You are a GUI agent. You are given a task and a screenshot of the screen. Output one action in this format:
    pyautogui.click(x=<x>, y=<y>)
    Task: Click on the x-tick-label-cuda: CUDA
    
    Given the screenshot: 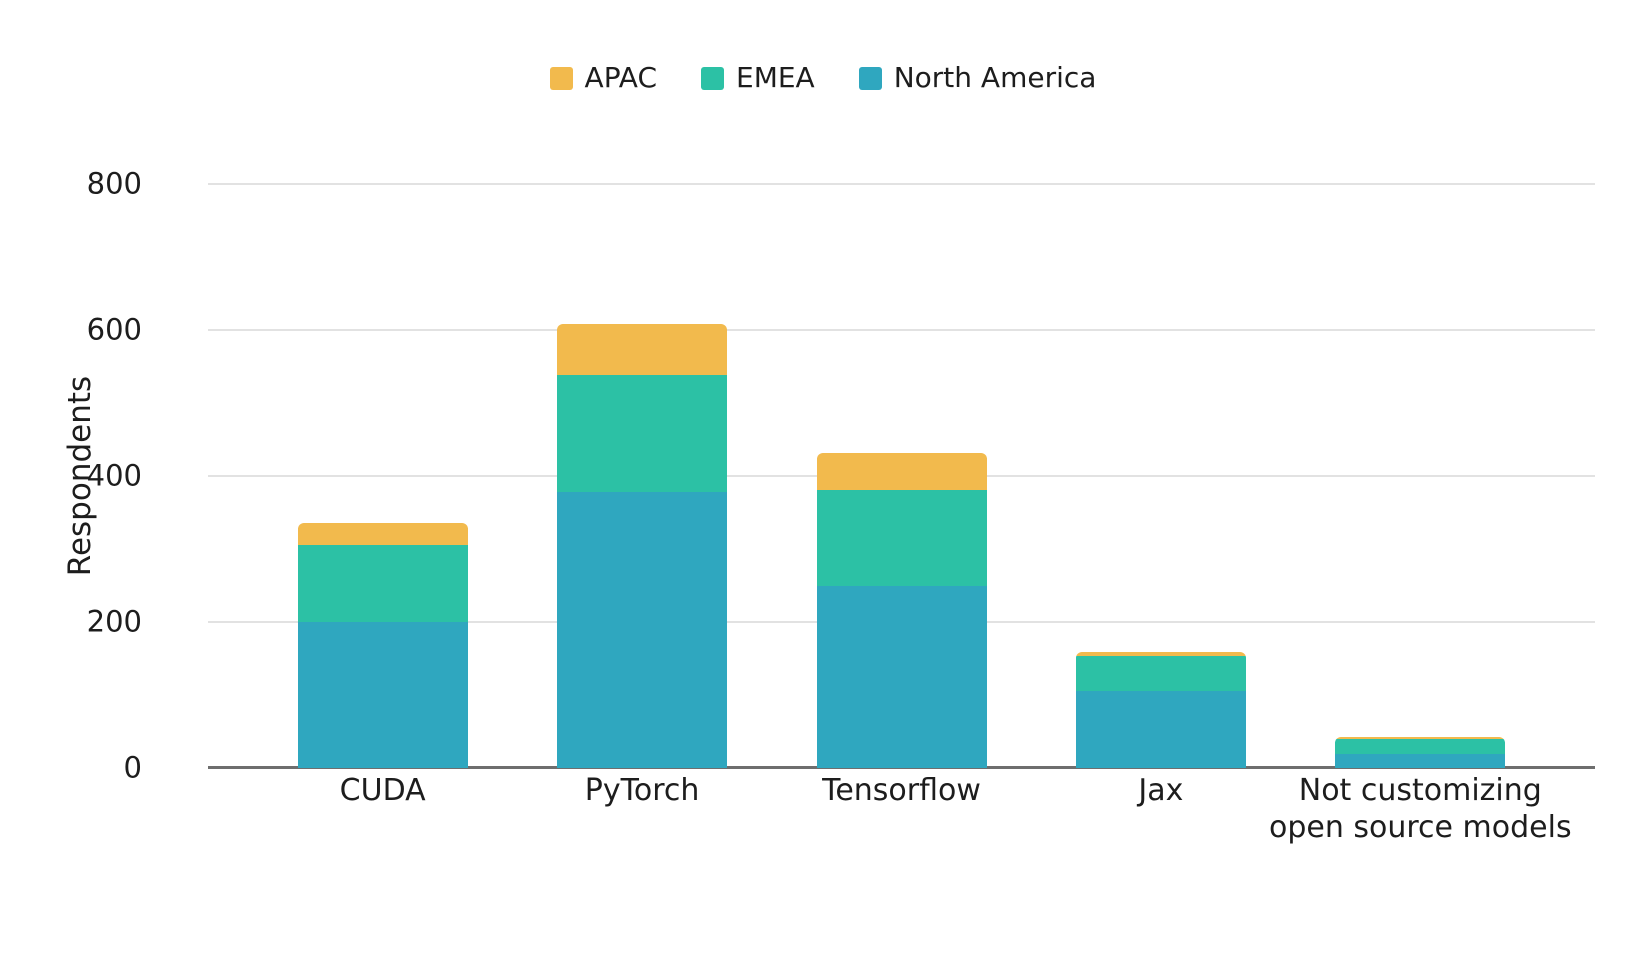 What is the action you would take?
    pyautogui.click(x=383, y=790)
    